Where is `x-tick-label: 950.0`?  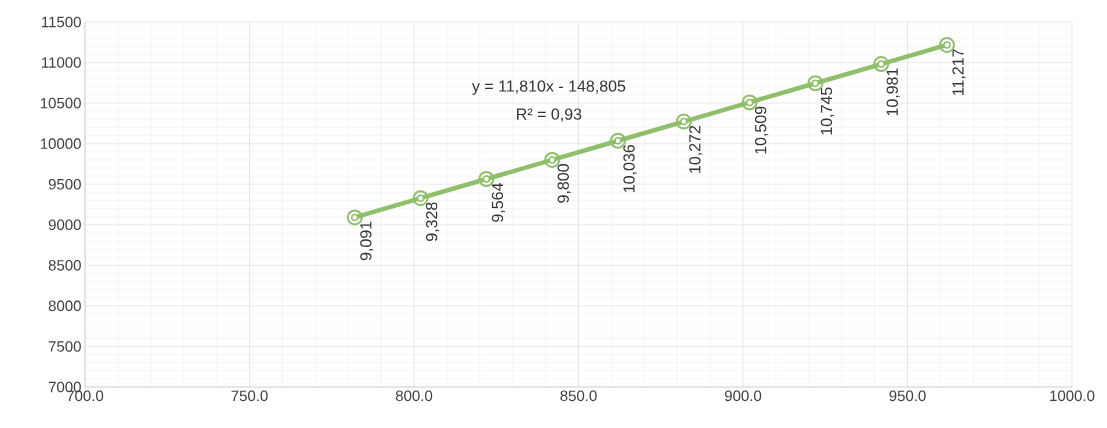 x-tick-label: 950.0 is located at coordinates (907, 396).